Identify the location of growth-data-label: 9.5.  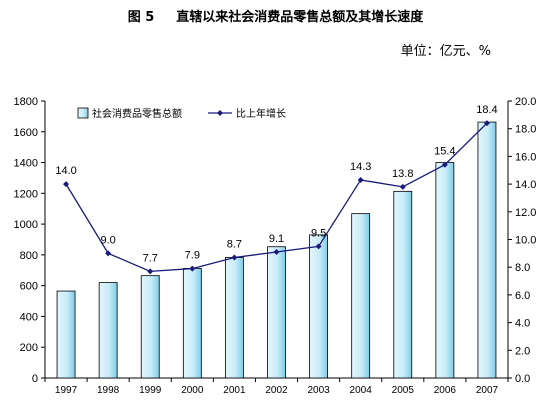
(318, 233).